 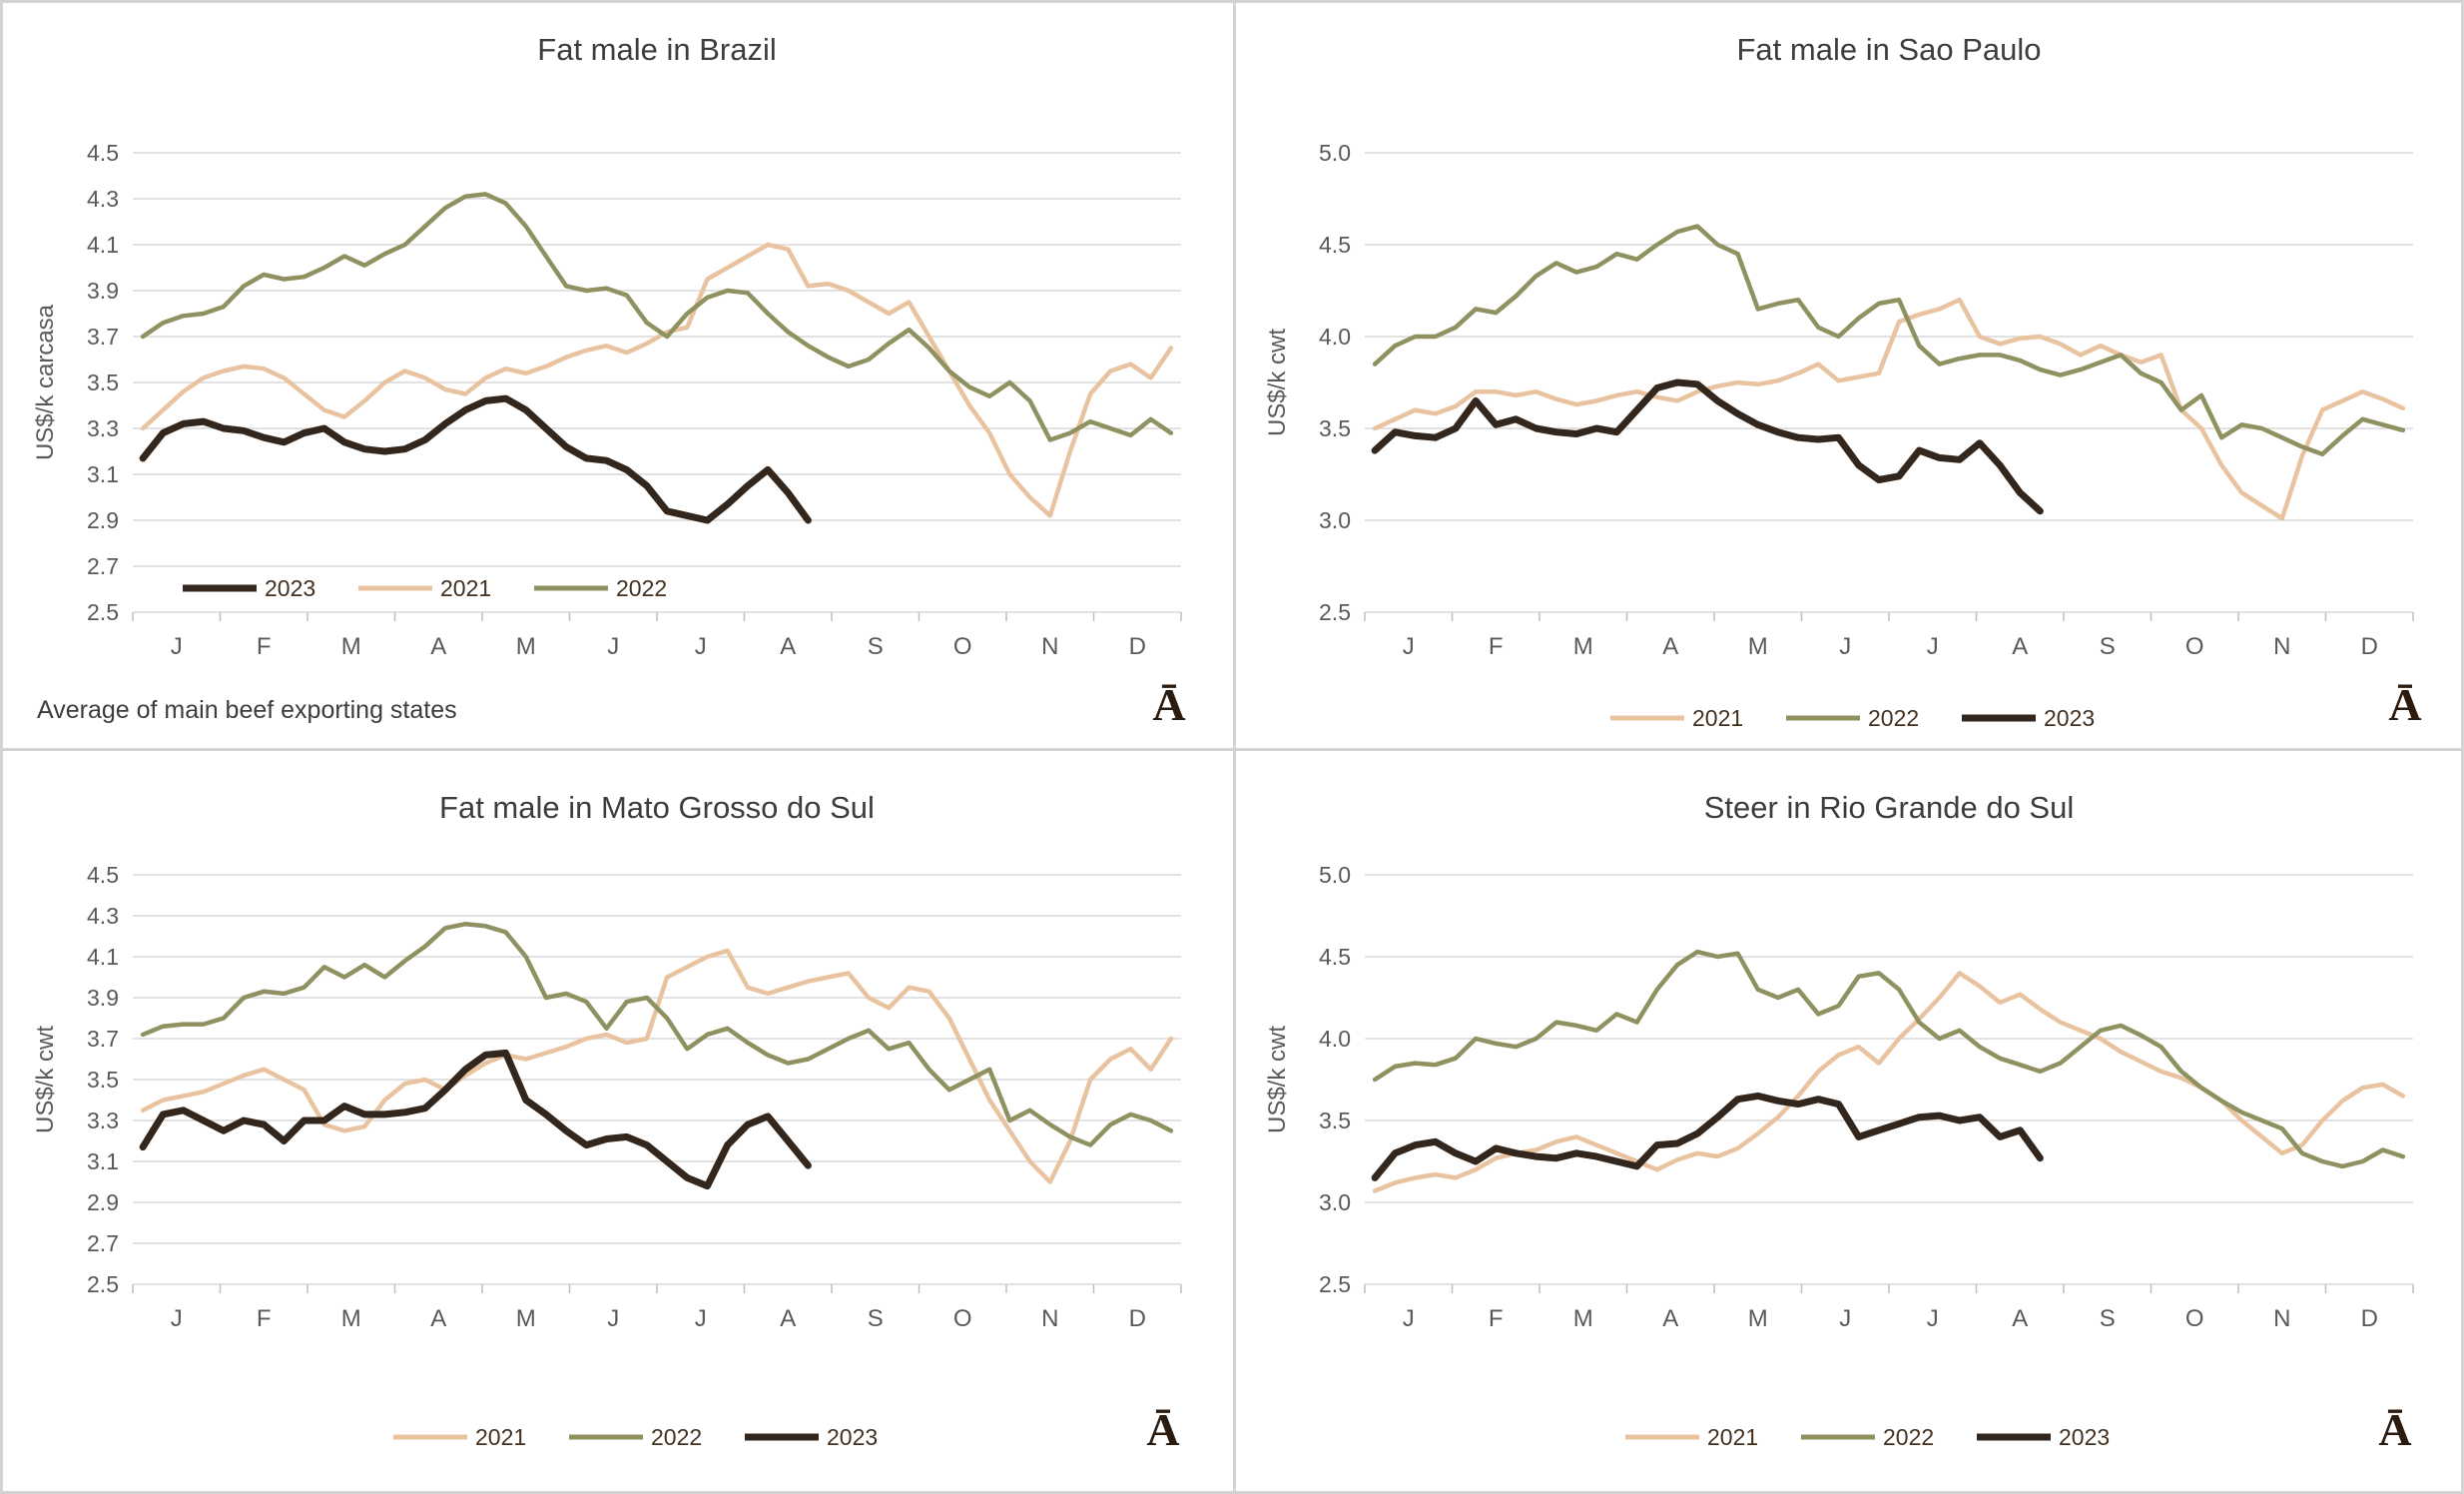 What do you see at coordinates (103, 1039) in the screenshot?
I see `y-tick-label: 3.7` at bounding box center [103, 1039].